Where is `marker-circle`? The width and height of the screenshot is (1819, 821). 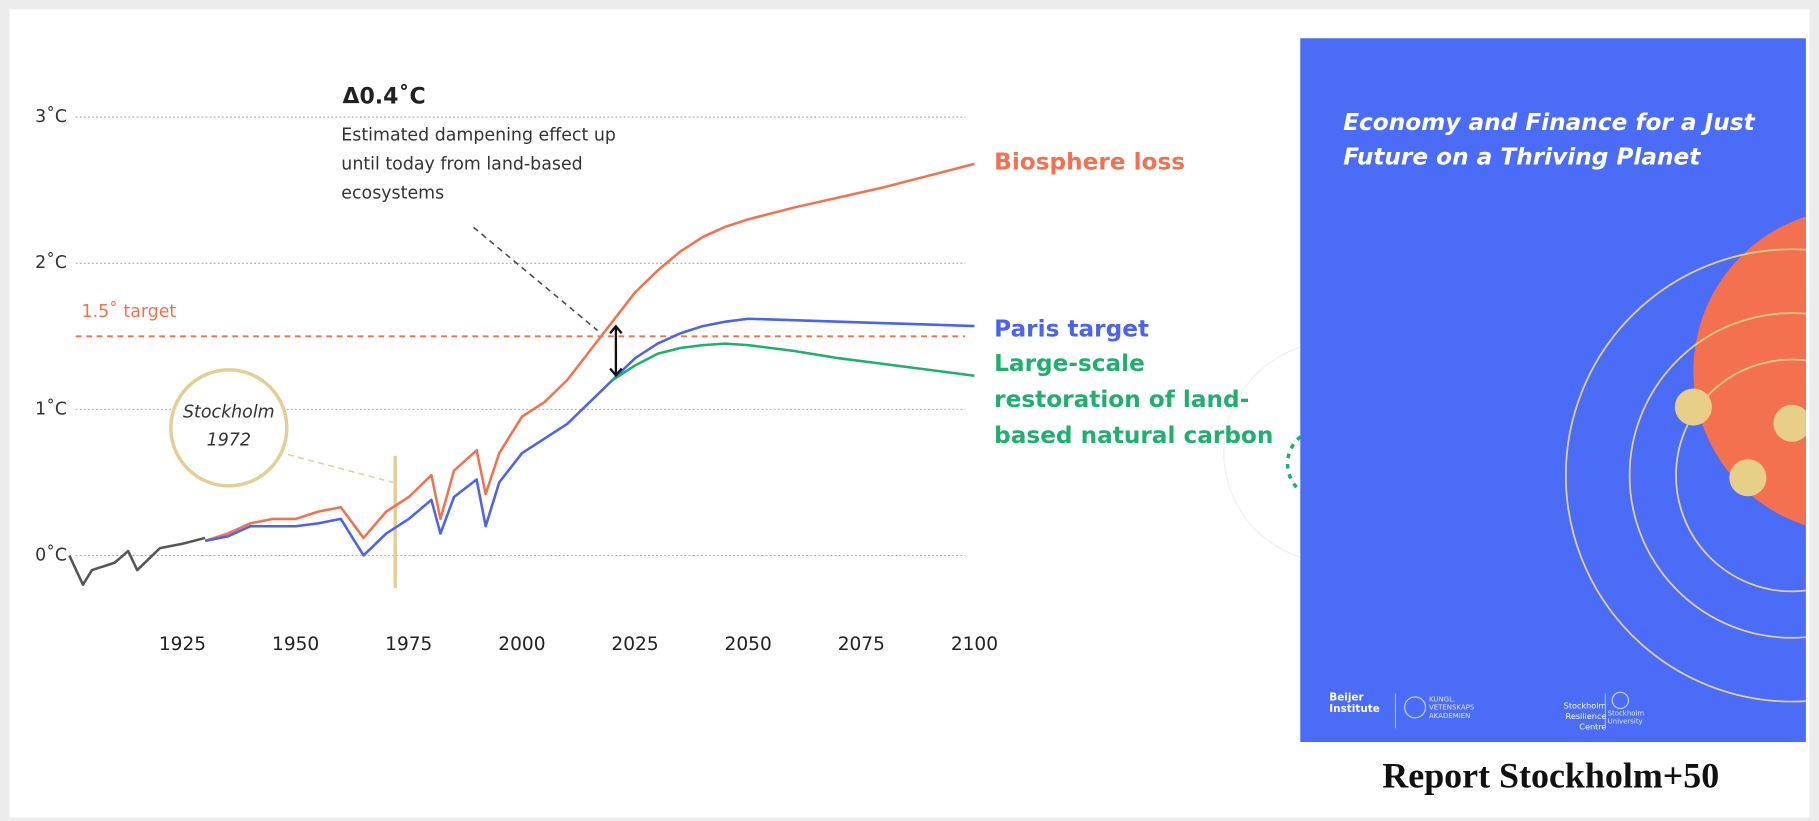 marker-circle is located at coordinates (229, 428).